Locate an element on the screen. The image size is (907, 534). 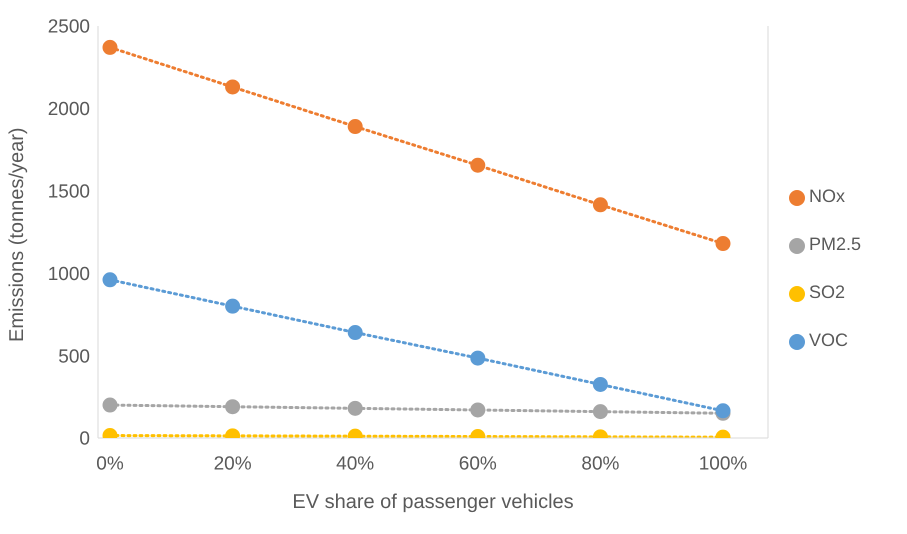
legend-label: PM2.5 is located at coordinates (835, 244).